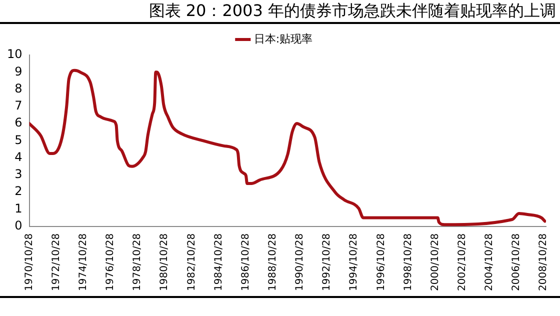 Image resolution: width=560 pixels, height=316 pixels. Describe the element at coordinates (110, 262) in the screenshot. I see `x-tick-label: 1976/10/28` at that location.